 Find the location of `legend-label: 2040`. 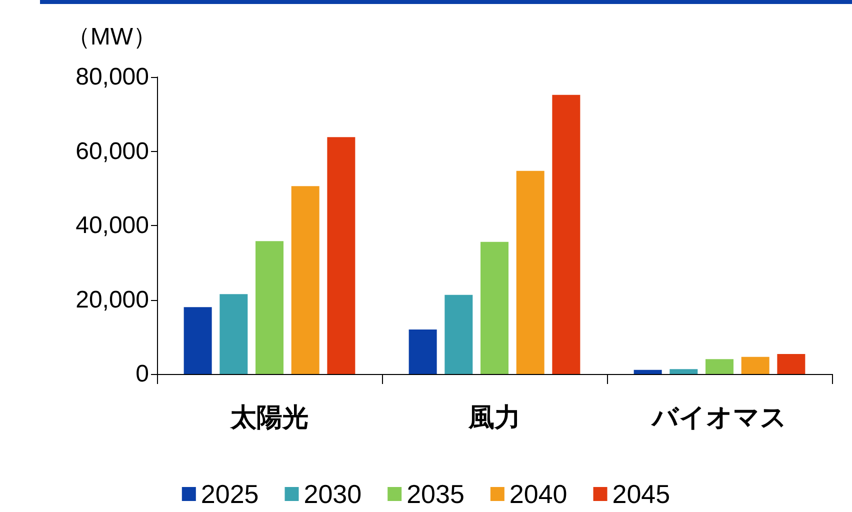

legend-label: 2040 is located at coordinates (538, 494).